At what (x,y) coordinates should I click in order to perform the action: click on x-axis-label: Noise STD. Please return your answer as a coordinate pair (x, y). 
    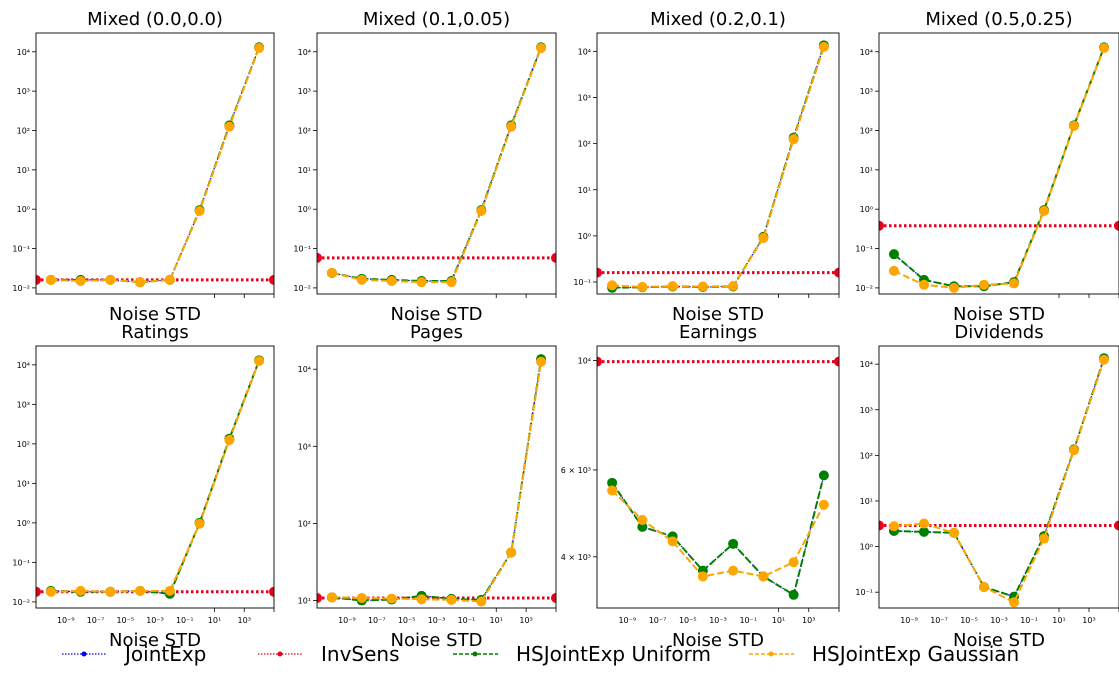
    Looking at the image, I should click on (155, 640).